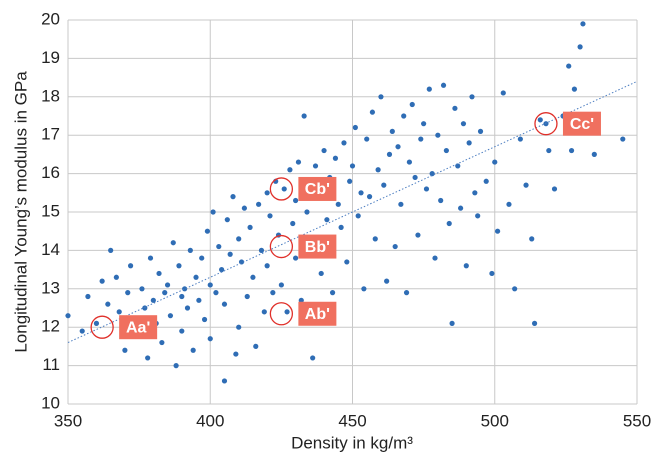  Describe the element at coordinates (50, 326) in the screenshot. I see `y-tick-label: 12` at that location.